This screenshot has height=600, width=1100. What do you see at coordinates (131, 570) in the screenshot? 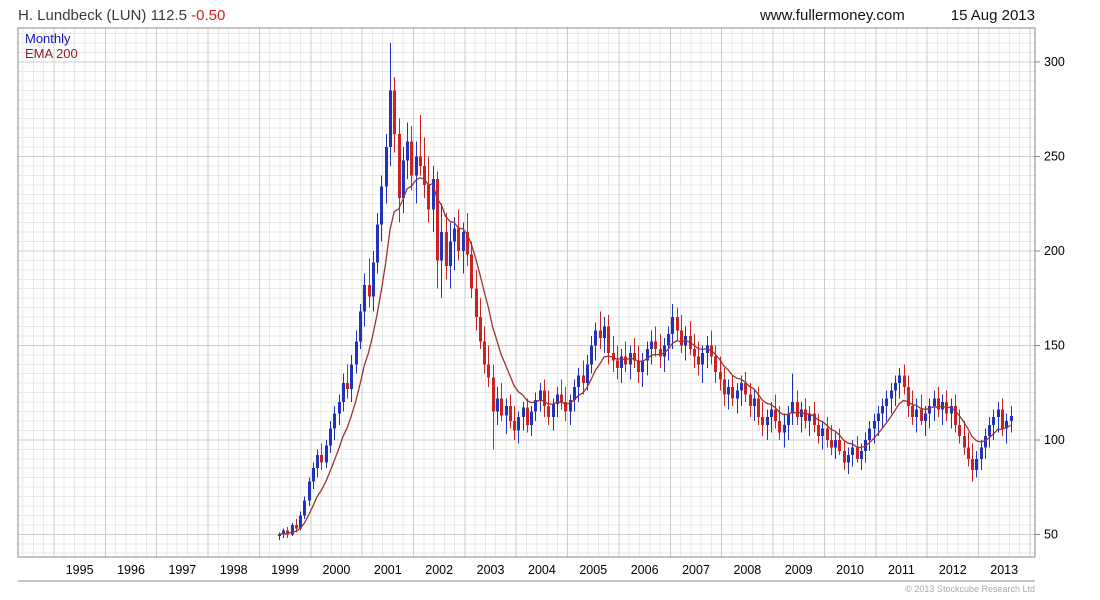
I see `svg-text: 1996` at bounding box center [131, 570].